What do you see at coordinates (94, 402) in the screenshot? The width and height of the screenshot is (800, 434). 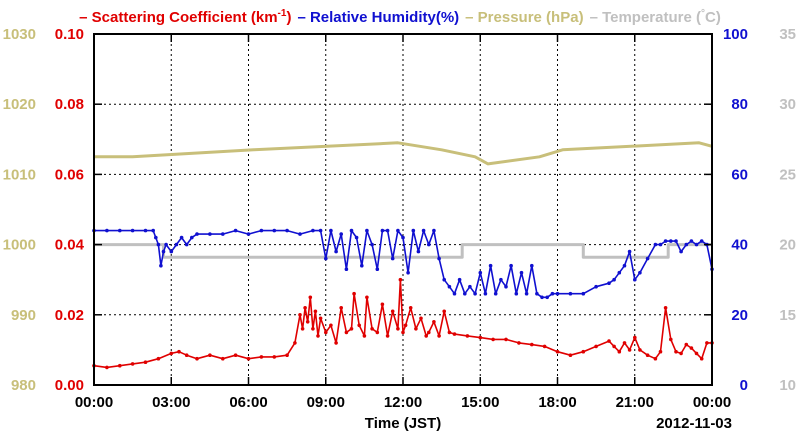 I see `x-tick-label: 00:00` at bounding box center [94, 402].